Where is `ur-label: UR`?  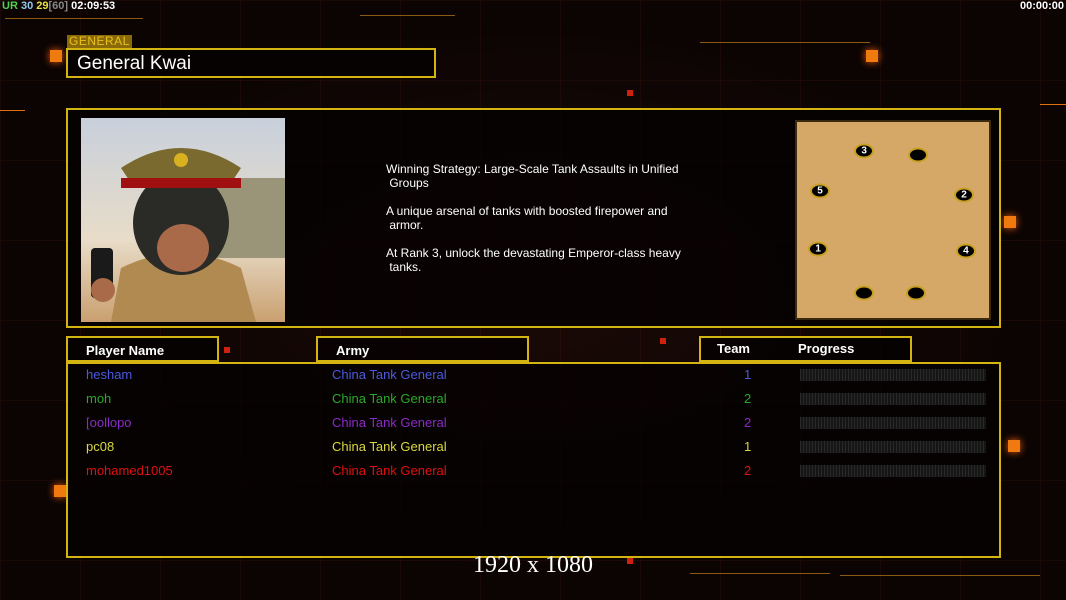
ur-label: UR is located at coordinates (10, 6).